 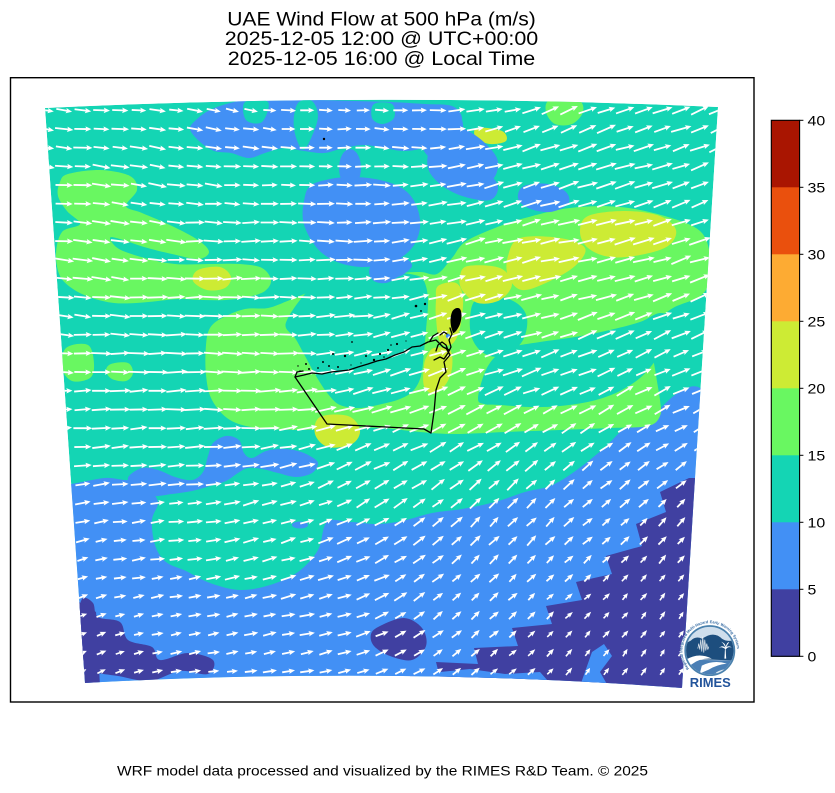 What do you see at coordinates (382, 39) in the screenshot?
I see `svg-text: 2025-12-05 12:00 @ UTC+00:00` at bounding box center [382, 39].